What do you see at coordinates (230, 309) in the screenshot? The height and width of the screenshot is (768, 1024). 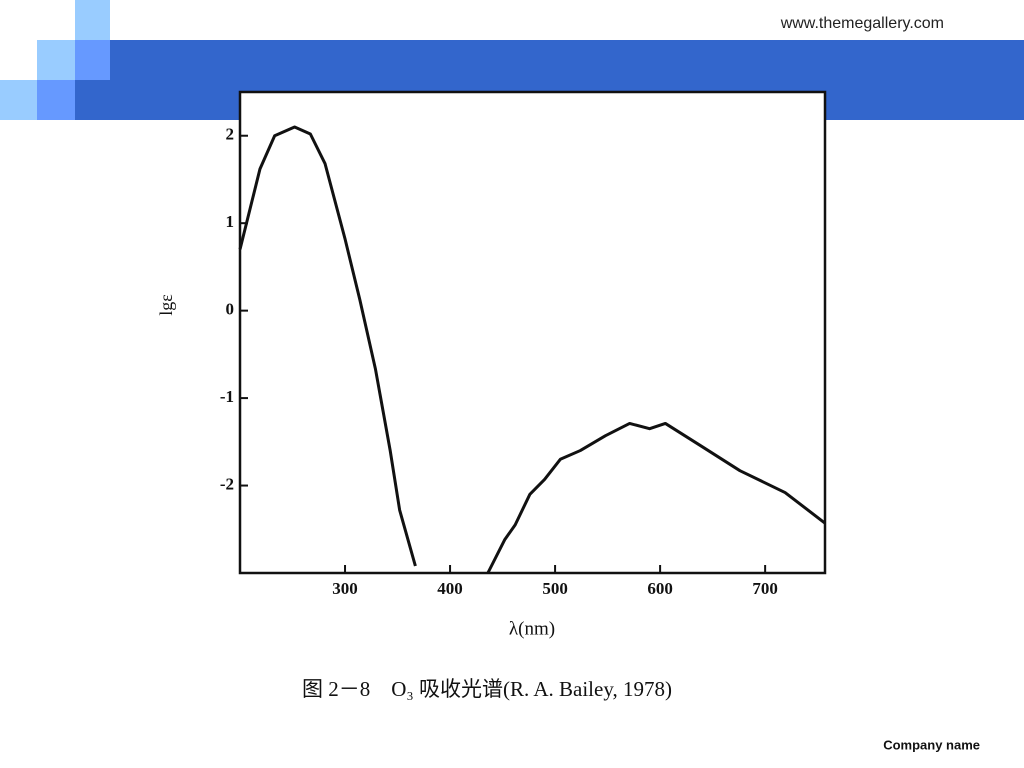 I see `y-tick-label: 0` at bounding box center [230, 309].